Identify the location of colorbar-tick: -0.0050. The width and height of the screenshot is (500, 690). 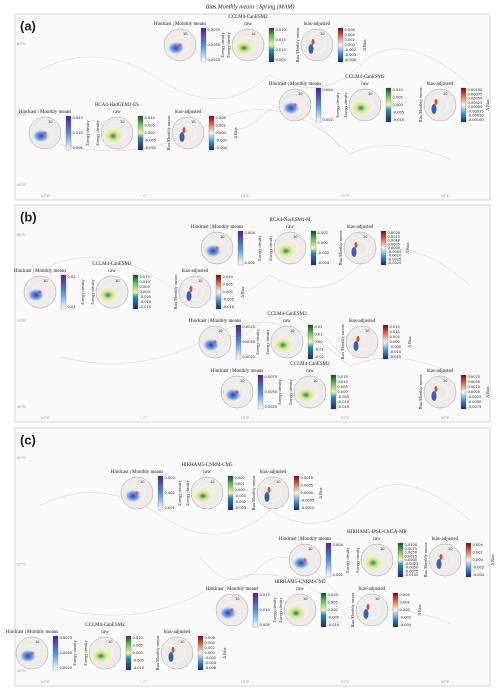
(475, 402).